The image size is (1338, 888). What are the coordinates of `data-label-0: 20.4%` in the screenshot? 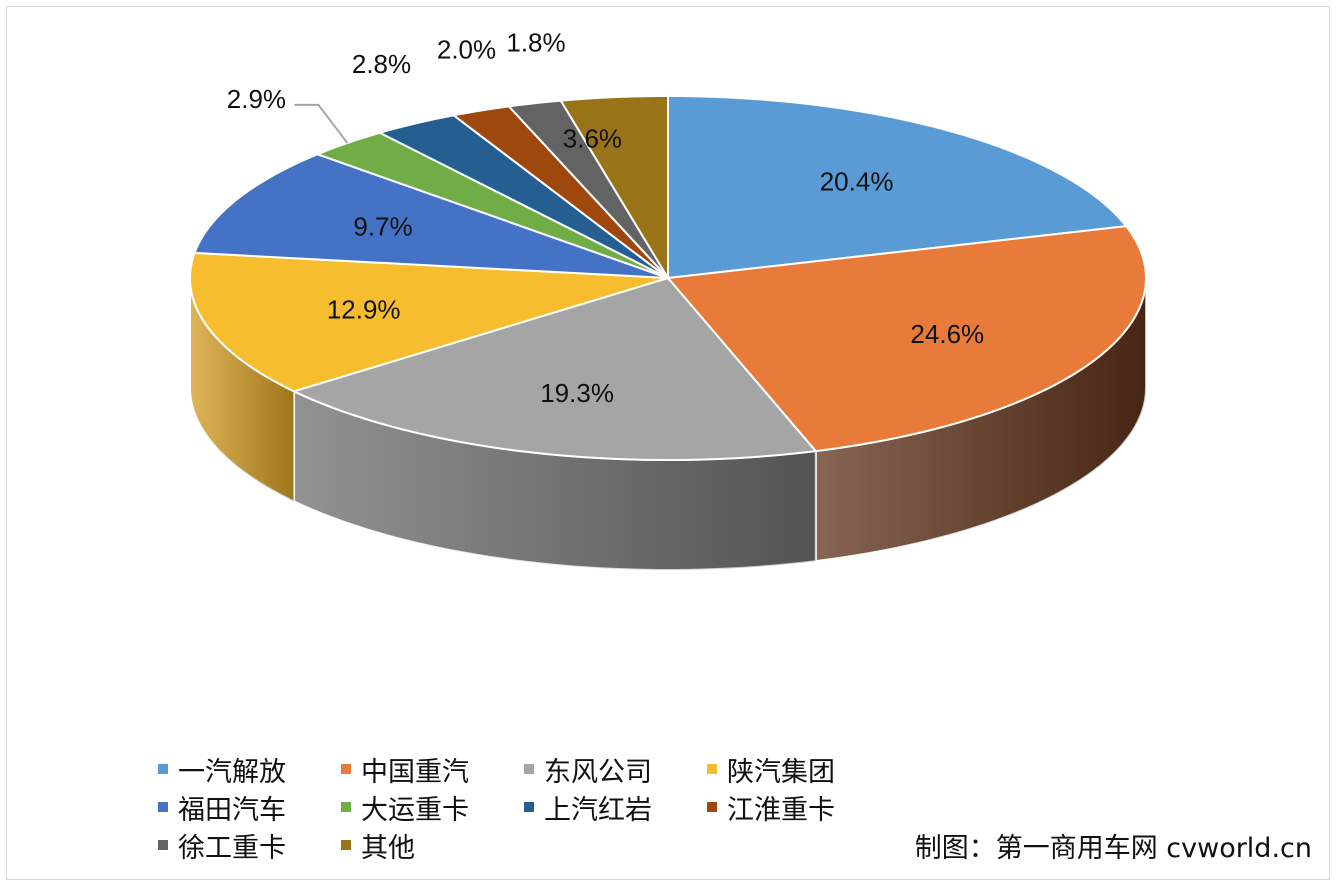 It's located at (857, 182).